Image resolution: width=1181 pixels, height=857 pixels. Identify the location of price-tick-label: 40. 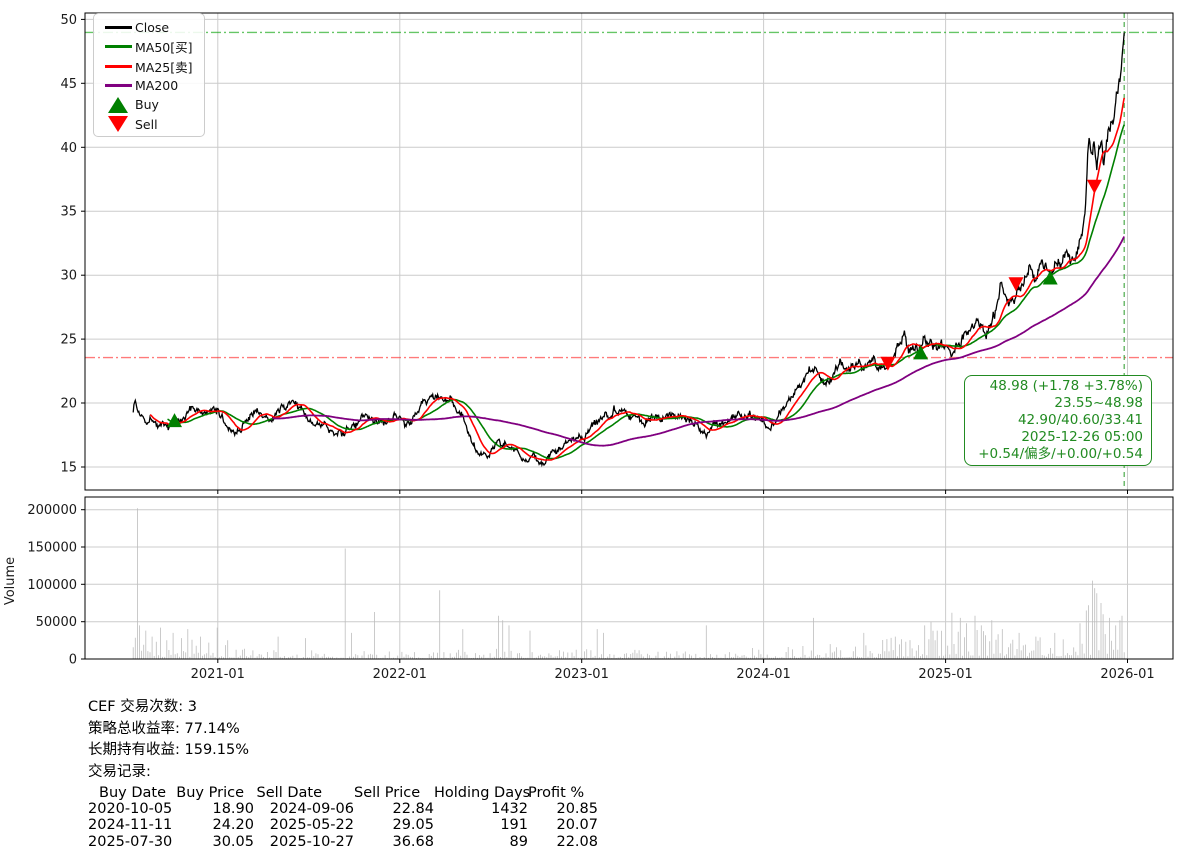
(68, 148).